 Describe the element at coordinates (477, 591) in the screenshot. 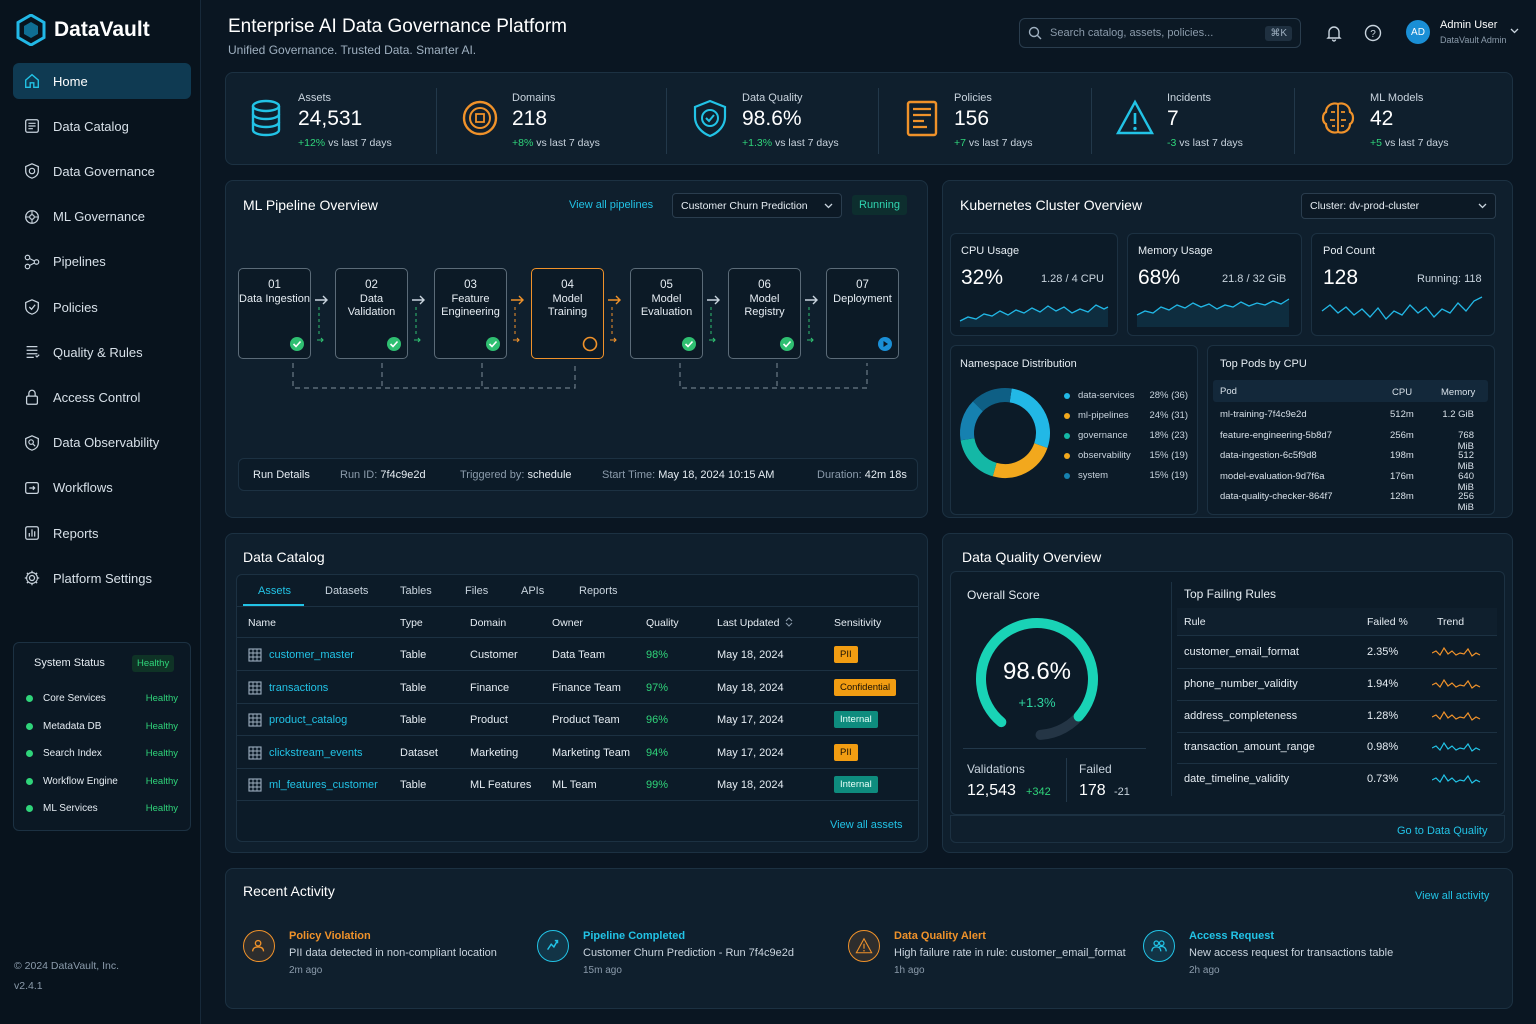

I see `tab-files: Files` at that location.